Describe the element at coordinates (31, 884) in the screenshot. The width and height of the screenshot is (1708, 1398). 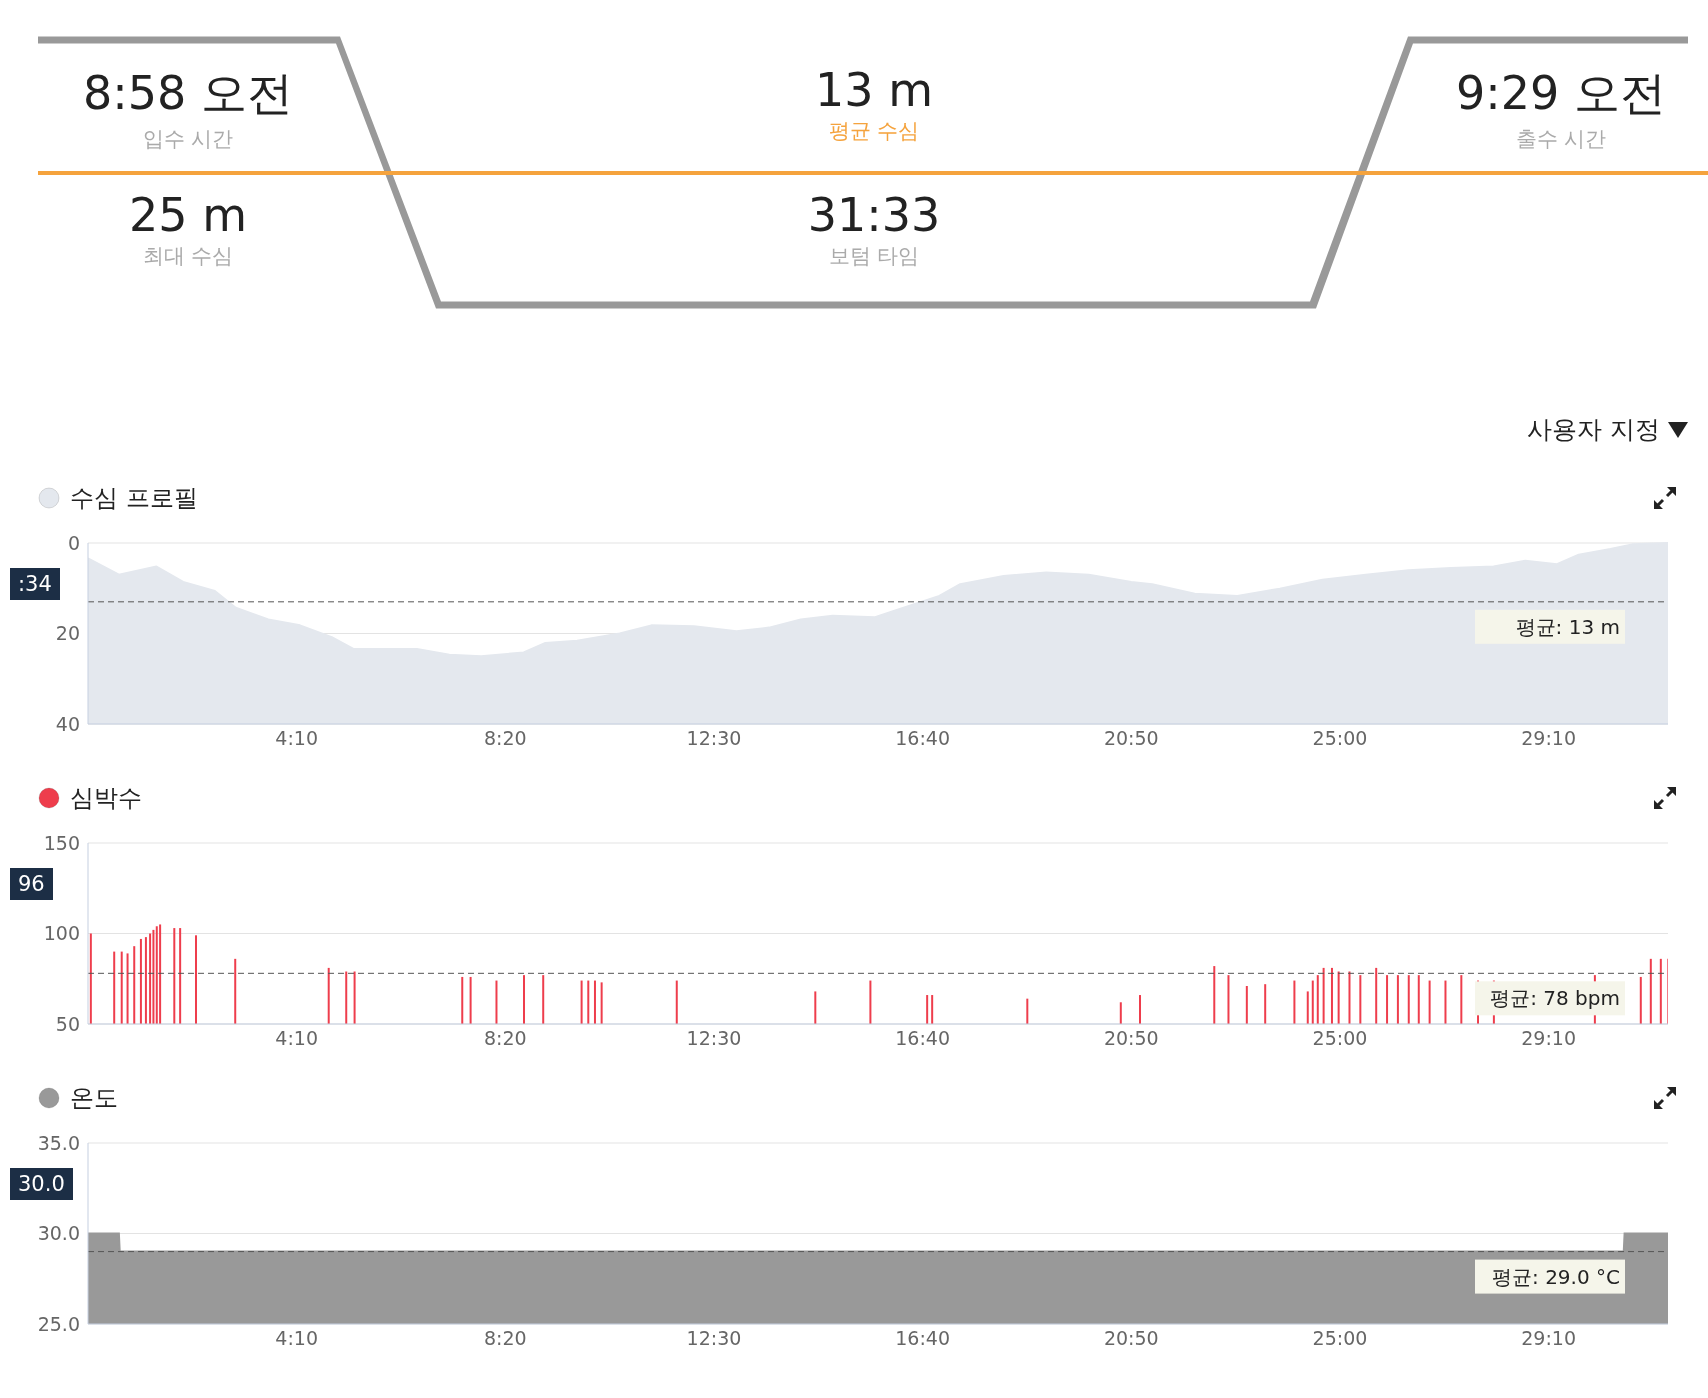
I see `text: 96` at that location.